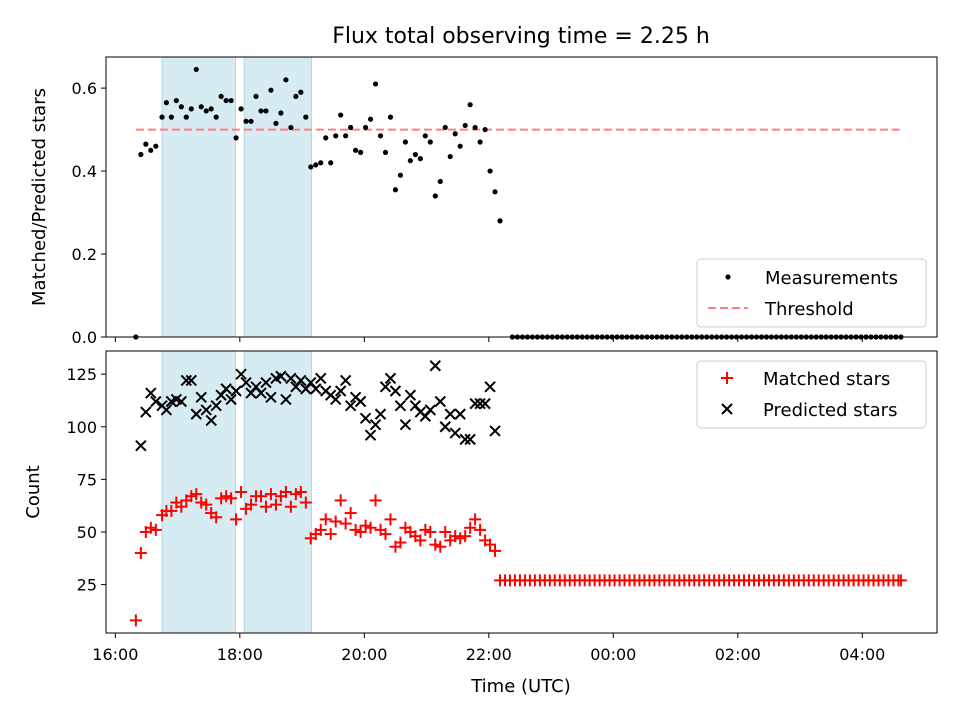  What do you see at coordinates (84, 254) in the screenshot?
I see `y-tick-label: 0.2` at bounding box center [84, 254].